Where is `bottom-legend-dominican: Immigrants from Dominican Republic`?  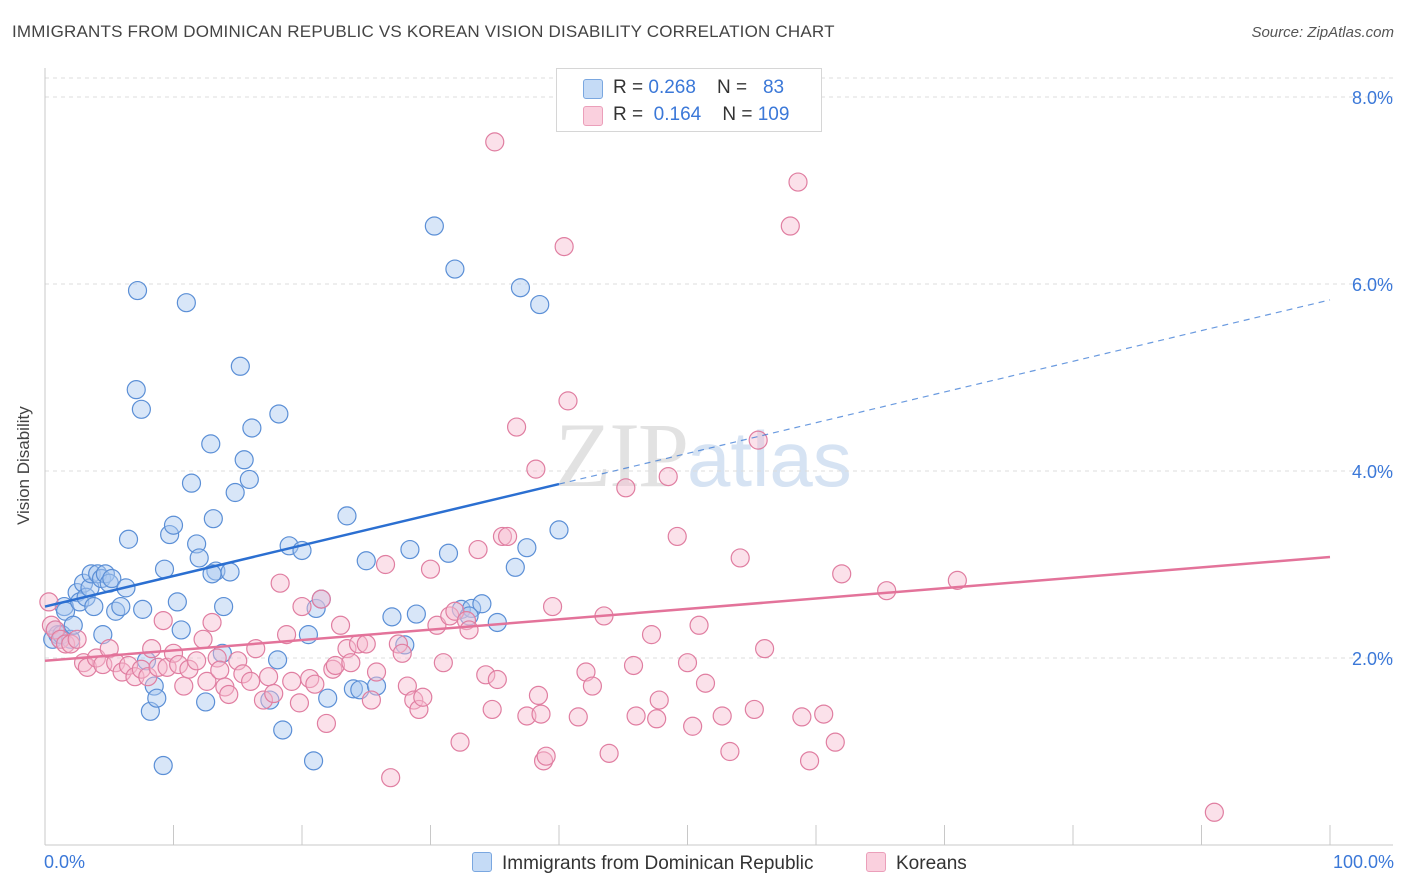
bottom-legend-dominican: Immigrants from Dominican Republic is located at coordinates (643, 863).